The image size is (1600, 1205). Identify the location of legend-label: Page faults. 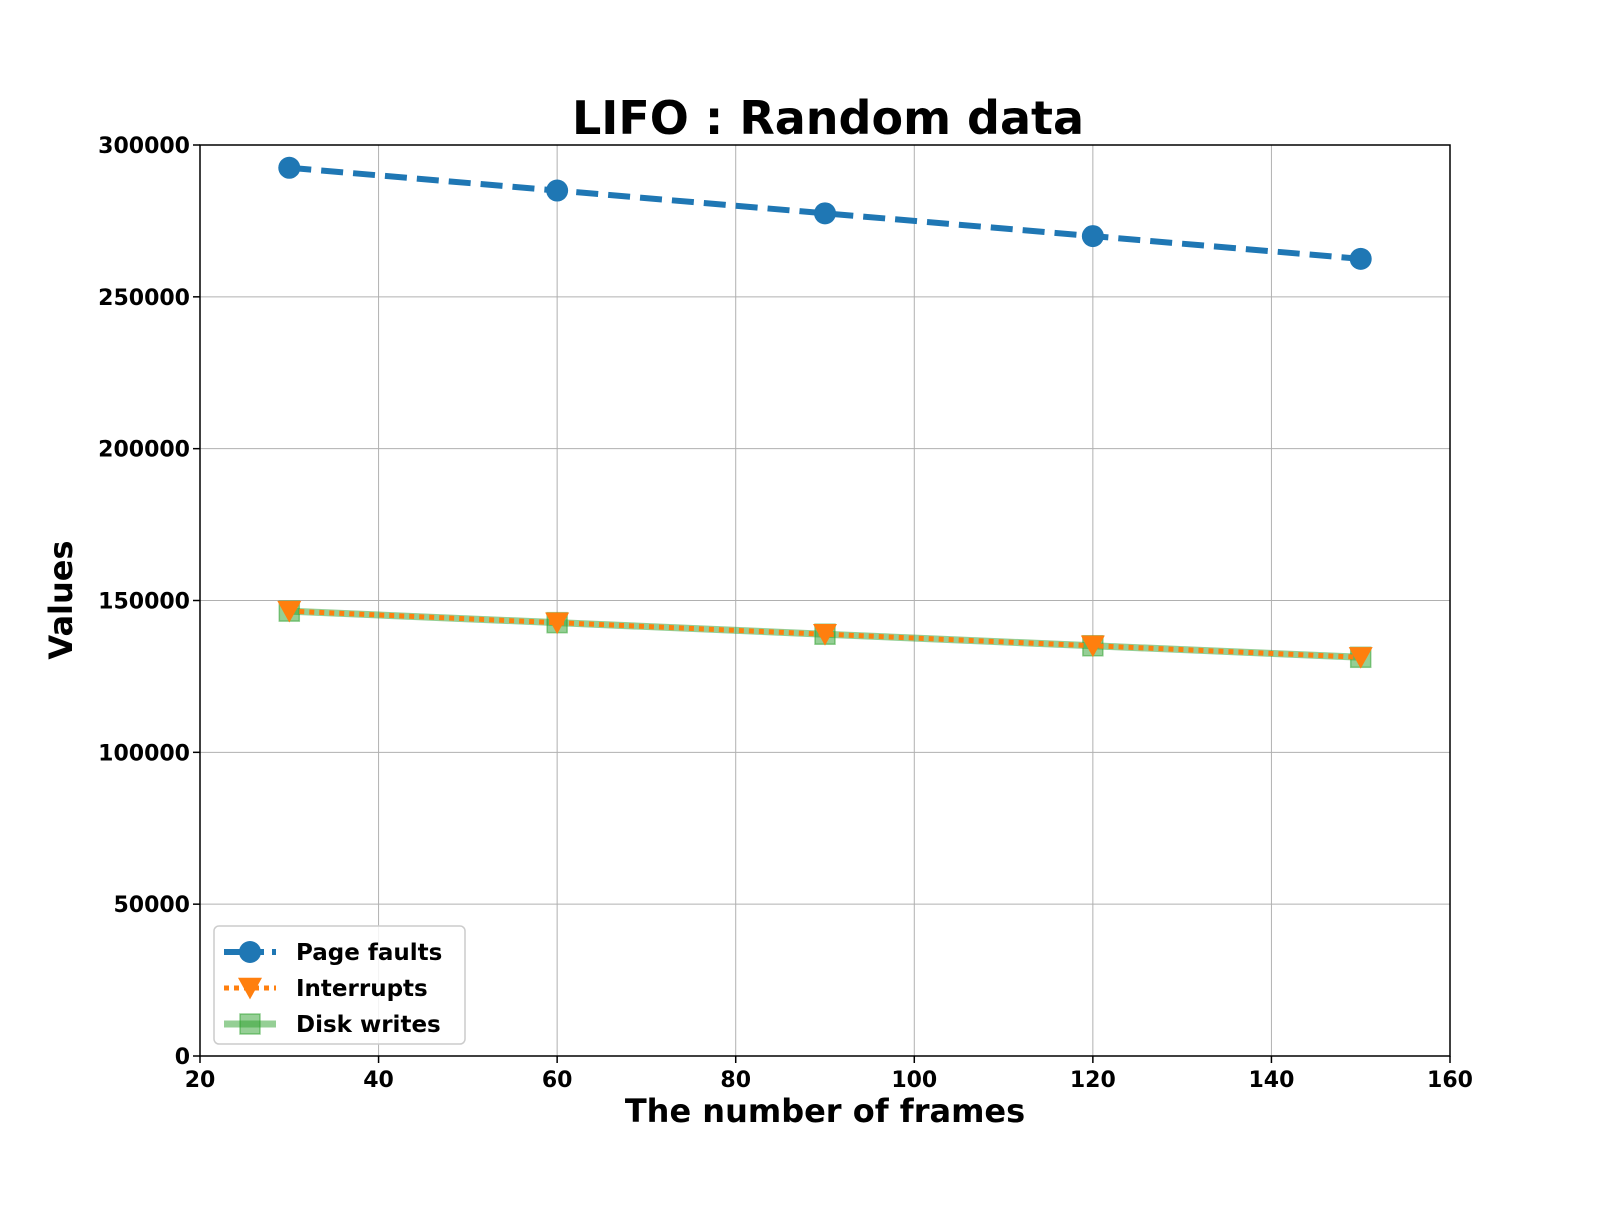
(369, 953).